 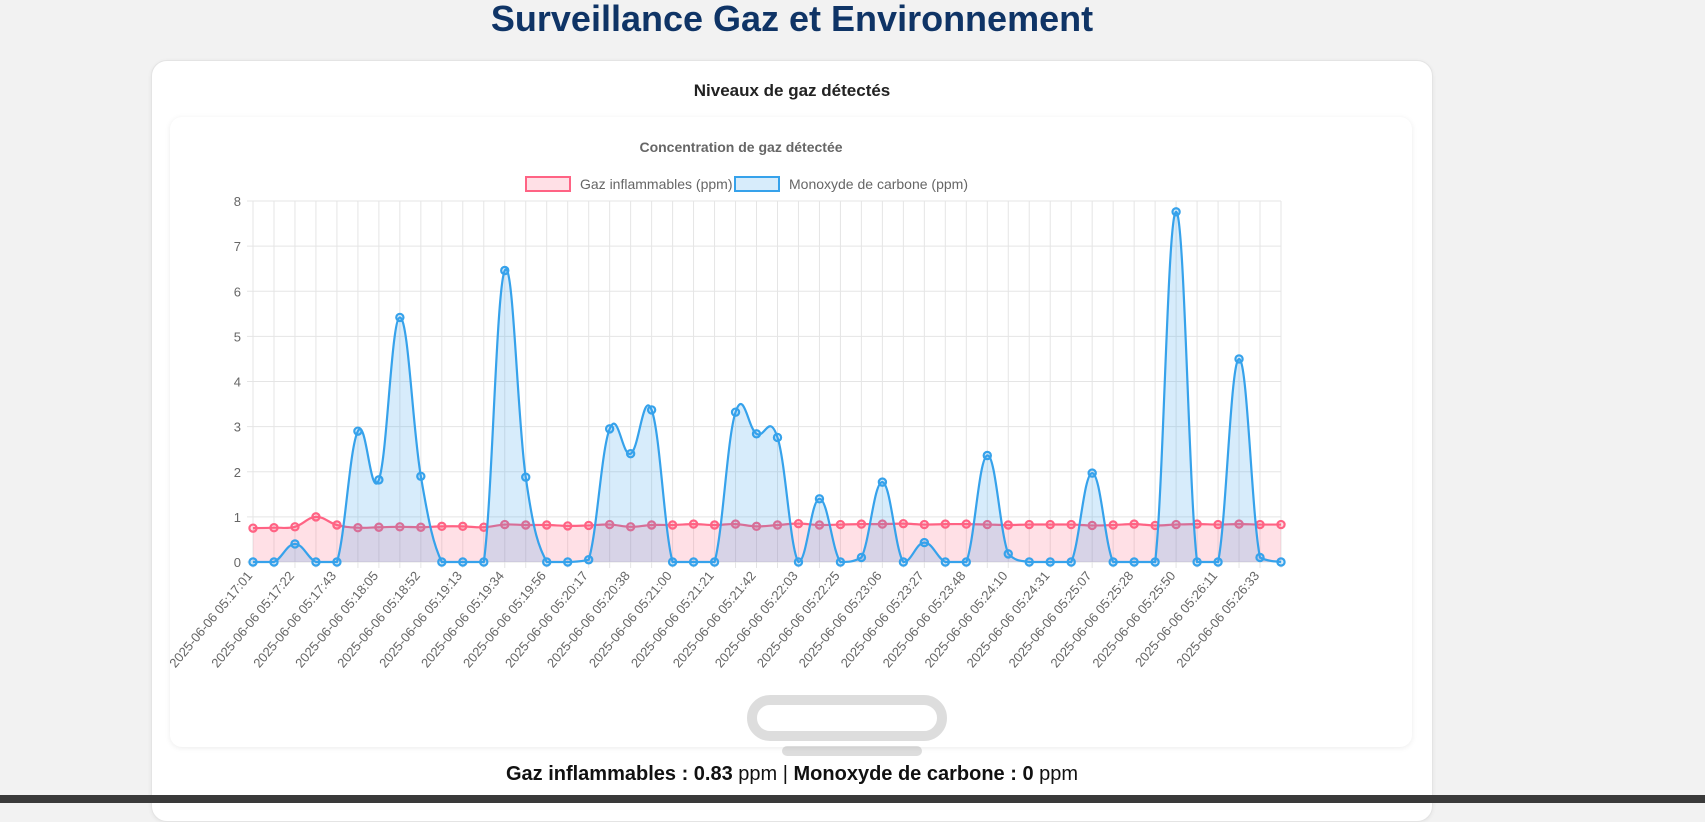 I want to click on legend-item: Gaz inflammables (ppm), so click(x=629, y=184).